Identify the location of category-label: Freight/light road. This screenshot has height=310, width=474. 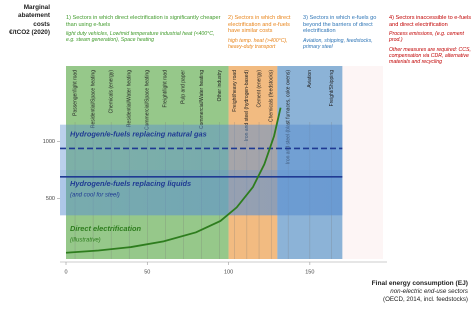
(166, 89).